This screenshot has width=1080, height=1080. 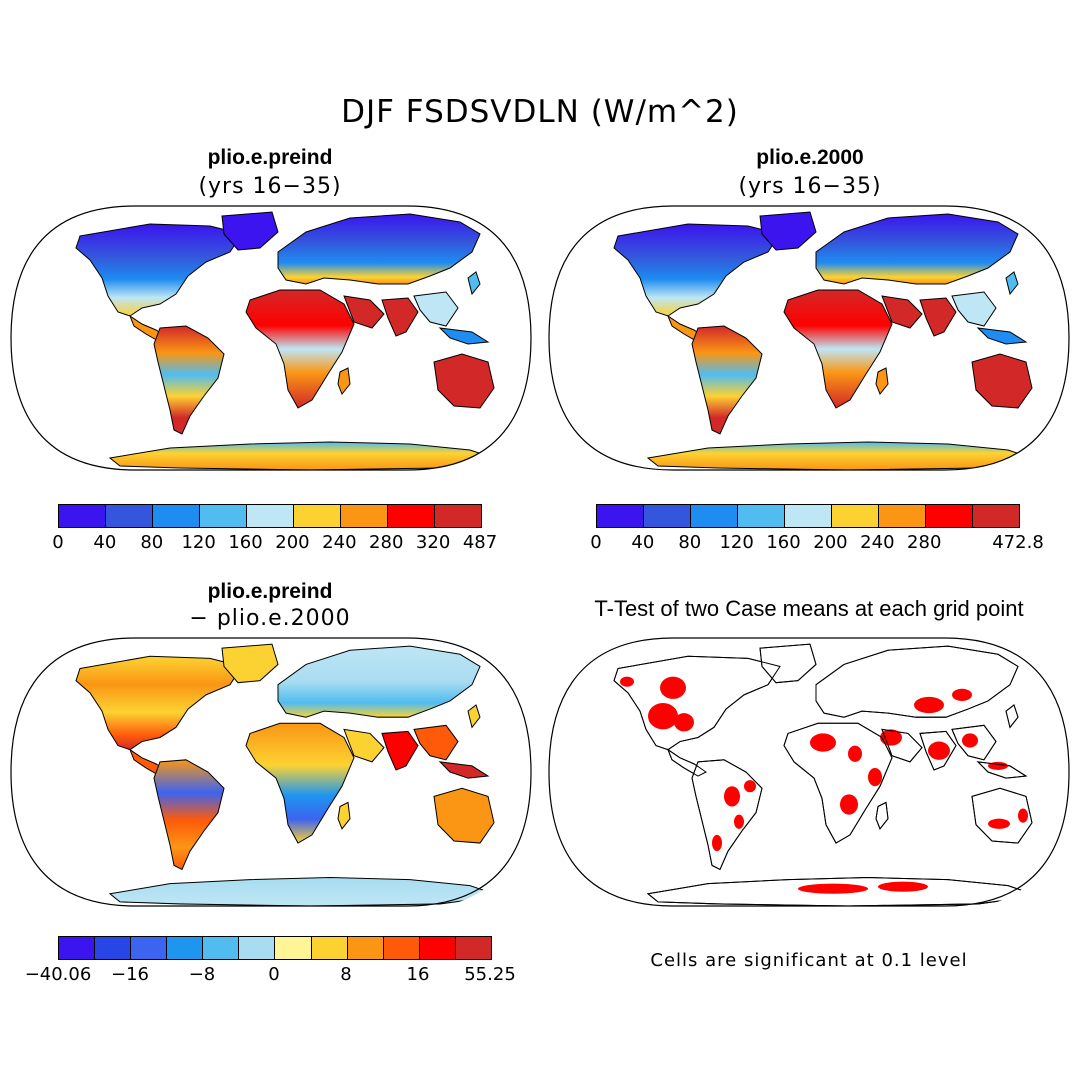 I want to click on panel-preind-subtitle: (yrs 16−35), so click(x=270, y=186).